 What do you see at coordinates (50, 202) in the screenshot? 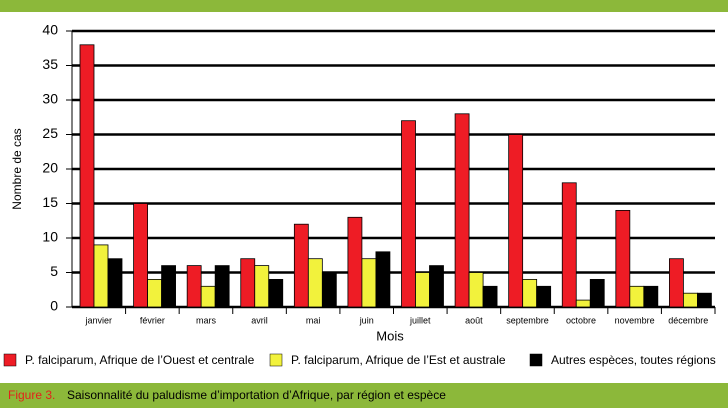
I see `y-tick-label: 15` at bounding box center [50, 202].